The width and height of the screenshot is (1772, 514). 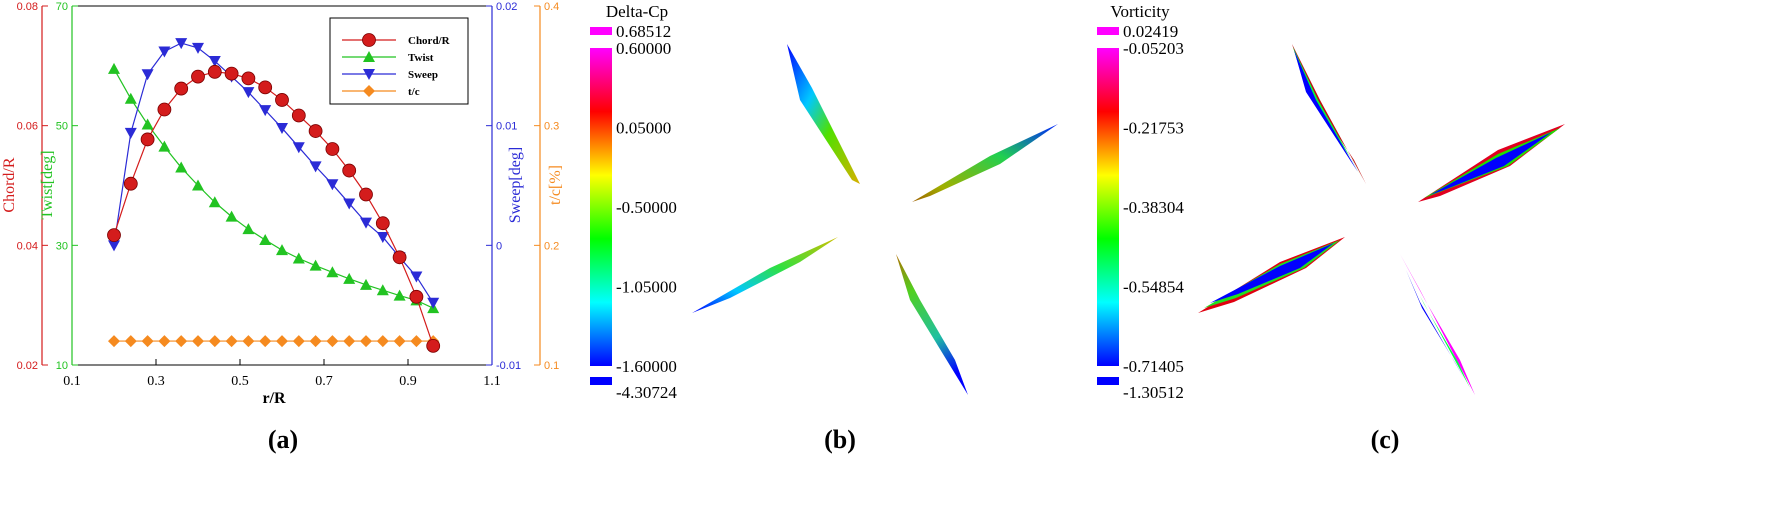 What do you see at coordinates (1108, 381) in the screenshot?
I see `colorbar-c-min-swatch` at bounding box center [1108, 381].